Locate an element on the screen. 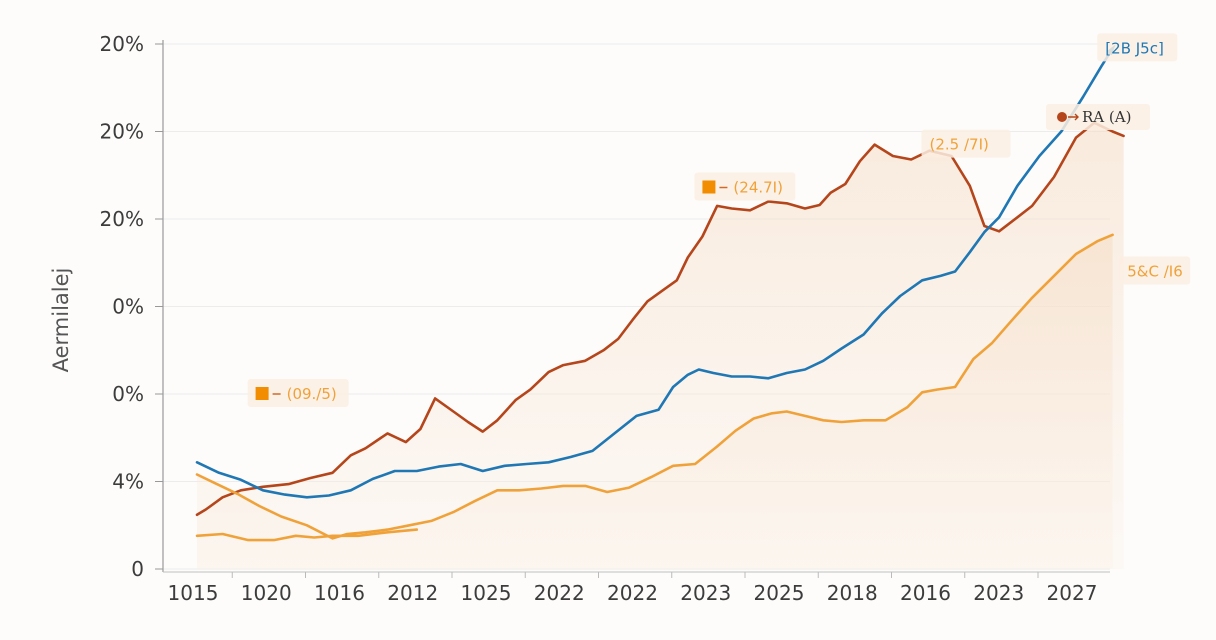  annotation: 5&C /I6 is located at coordinates (1155, 270).